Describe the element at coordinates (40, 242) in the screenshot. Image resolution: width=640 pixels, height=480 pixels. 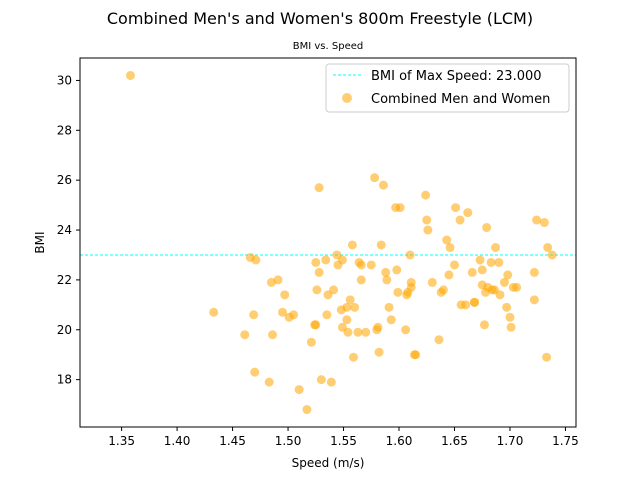
I see `y-axis-label: BMI` at that location.